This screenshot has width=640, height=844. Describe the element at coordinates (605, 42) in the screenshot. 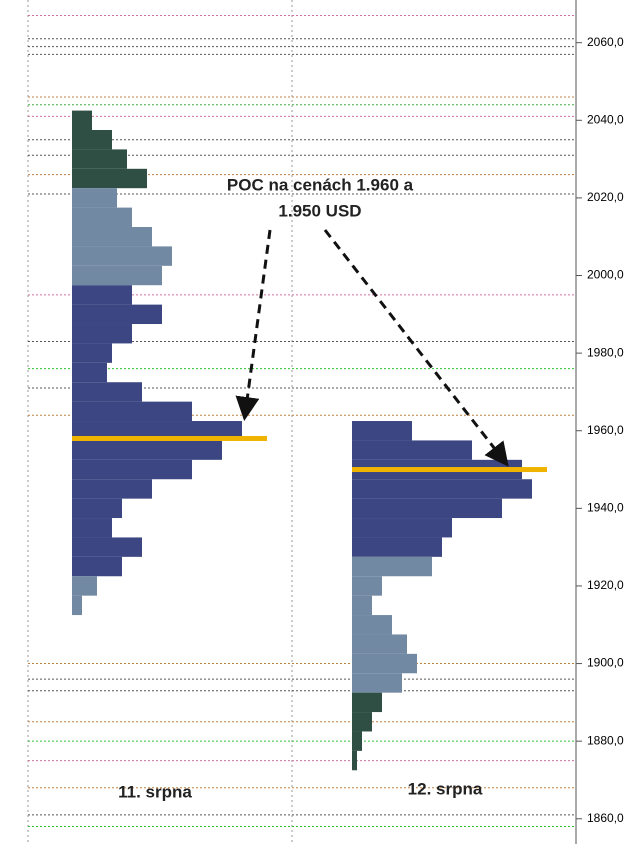

I see `y-tick-label: 2060,0` at that location.